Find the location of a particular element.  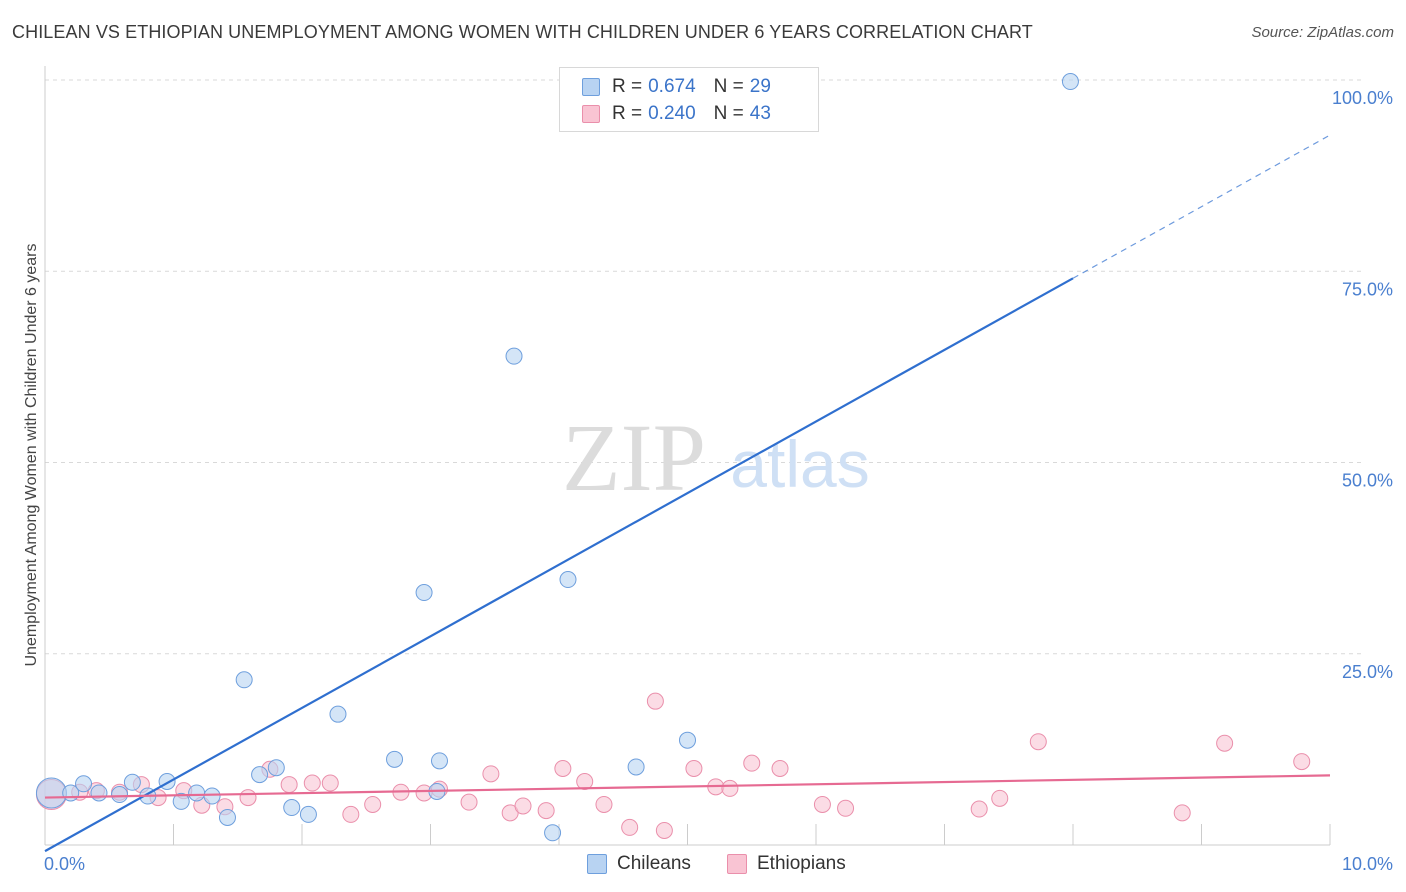

legend-row-ethiopians: R = 0.240 N = 43 is located at coordinates (676, 114).